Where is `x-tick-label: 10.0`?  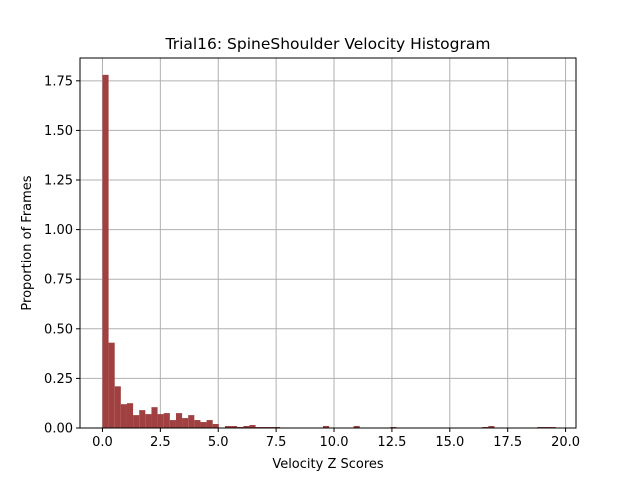
x-tick-label: 10.0 is located at coordinates (334, 442).